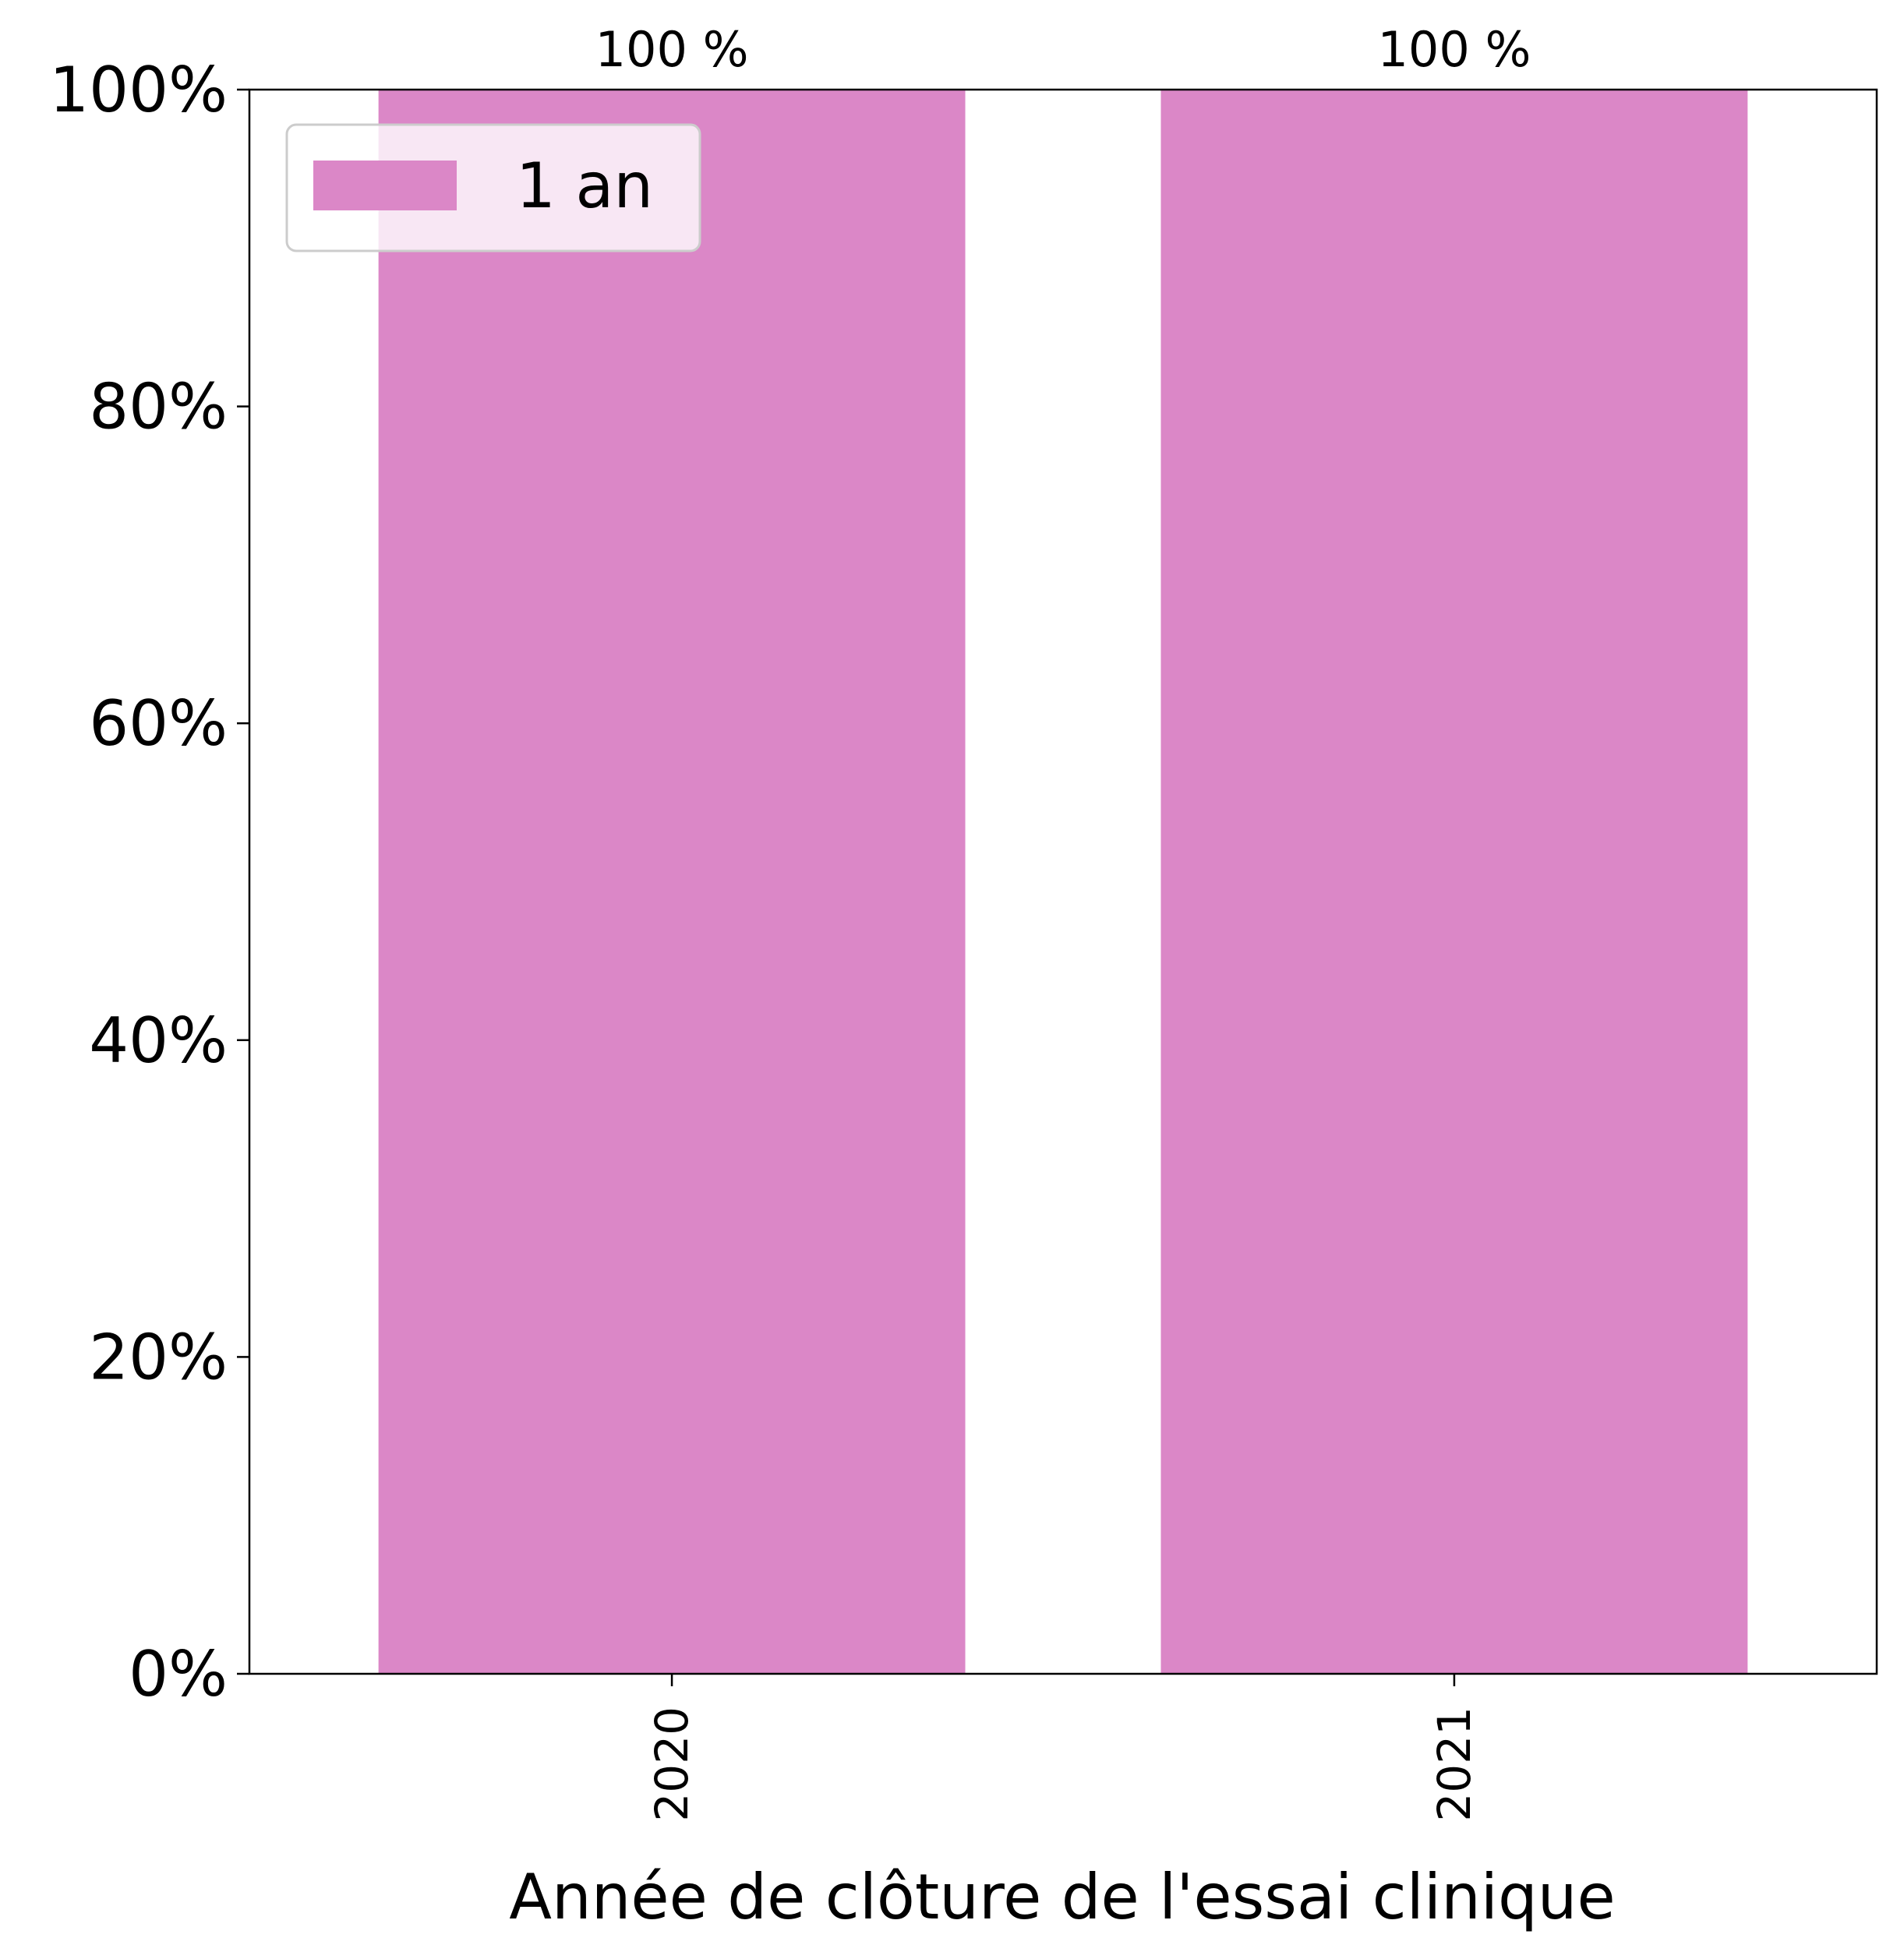  What do you see at coordinates (1063, 49) in the screenshot?
I see `data-labels-layer: 100 % 100 %` at bounding box center [1063, 49].